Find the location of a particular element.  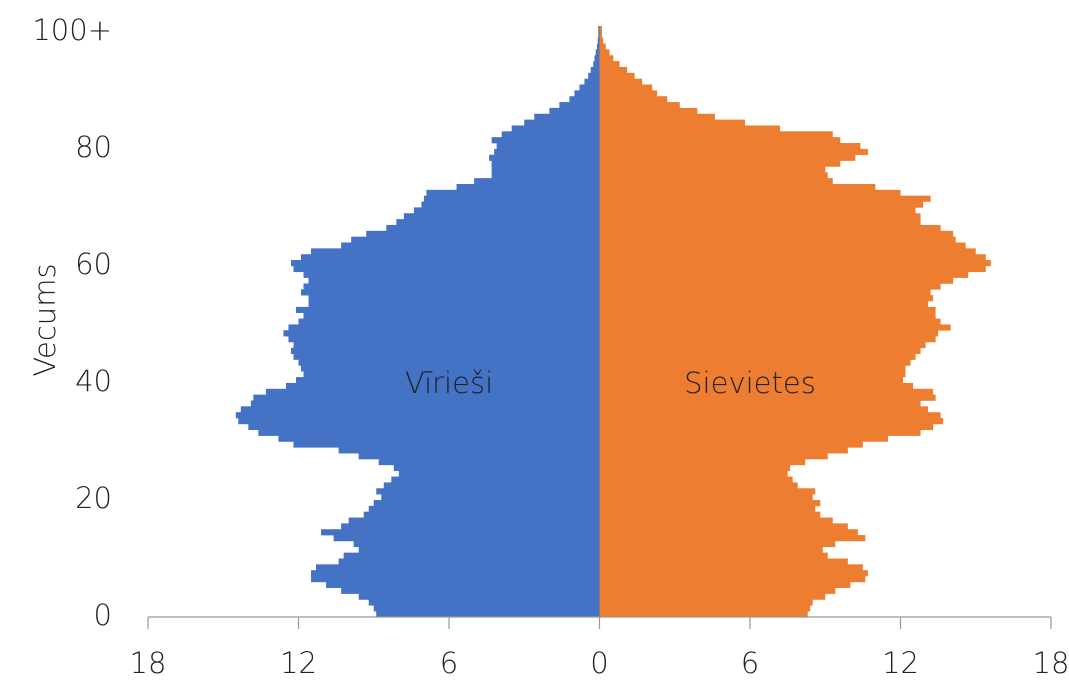

y-tick-label: 20 is located at coordinates (93, 498).